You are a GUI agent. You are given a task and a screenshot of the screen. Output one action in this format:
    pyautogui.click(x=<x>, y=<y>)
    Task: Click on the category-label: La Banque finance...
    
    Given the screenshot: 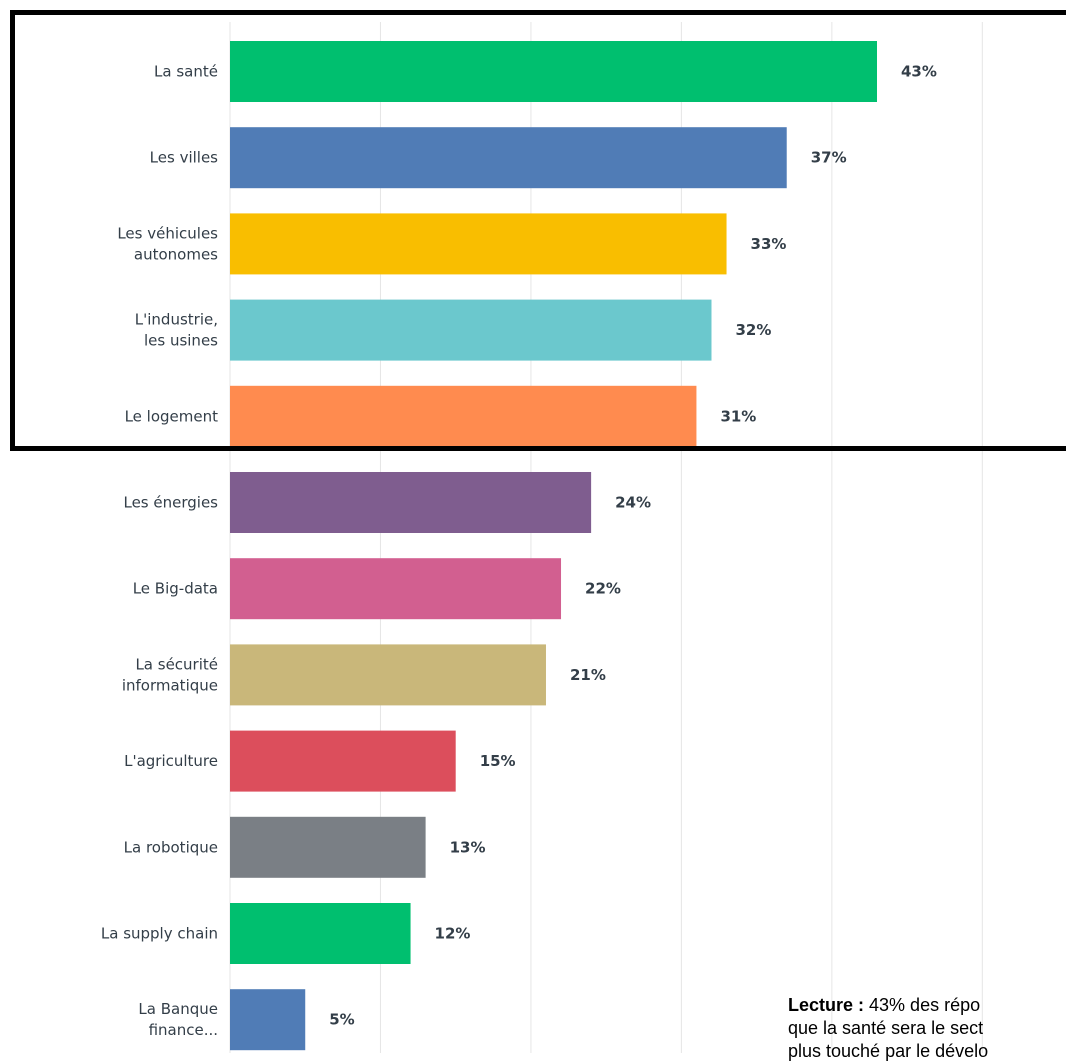 What is the action you would take?
    pyautogui.click(x=178, y=1019)
    